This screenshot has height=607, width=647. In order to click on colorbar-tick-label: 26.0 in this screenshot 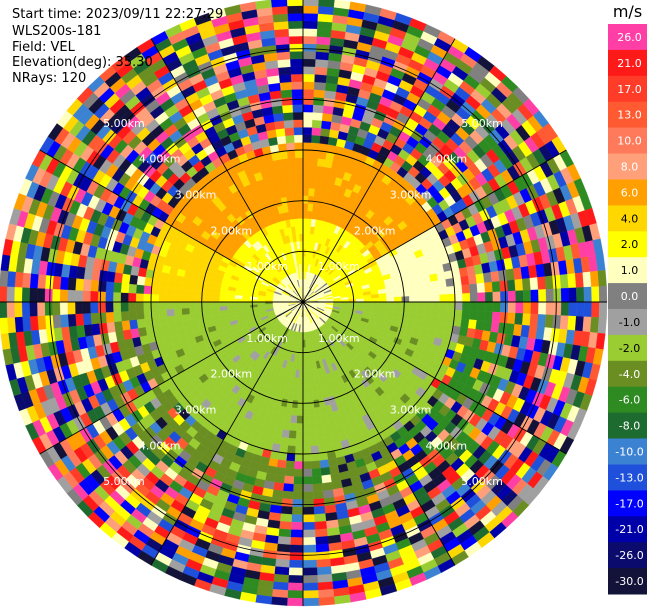, I will do `click(629, 37)`.